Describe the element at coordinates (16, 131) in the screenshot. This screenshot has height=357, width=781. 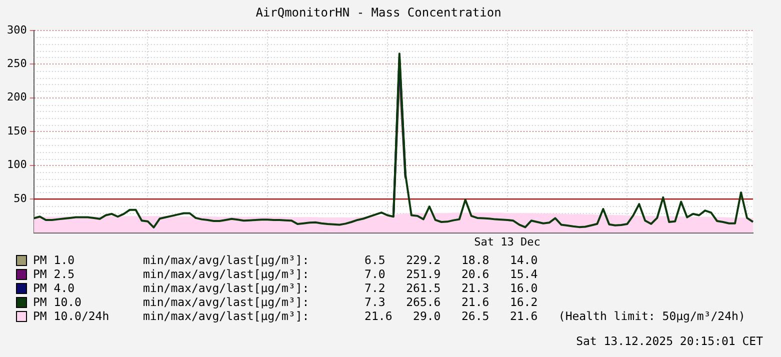
I see `y-tick-label: 150` at that location.